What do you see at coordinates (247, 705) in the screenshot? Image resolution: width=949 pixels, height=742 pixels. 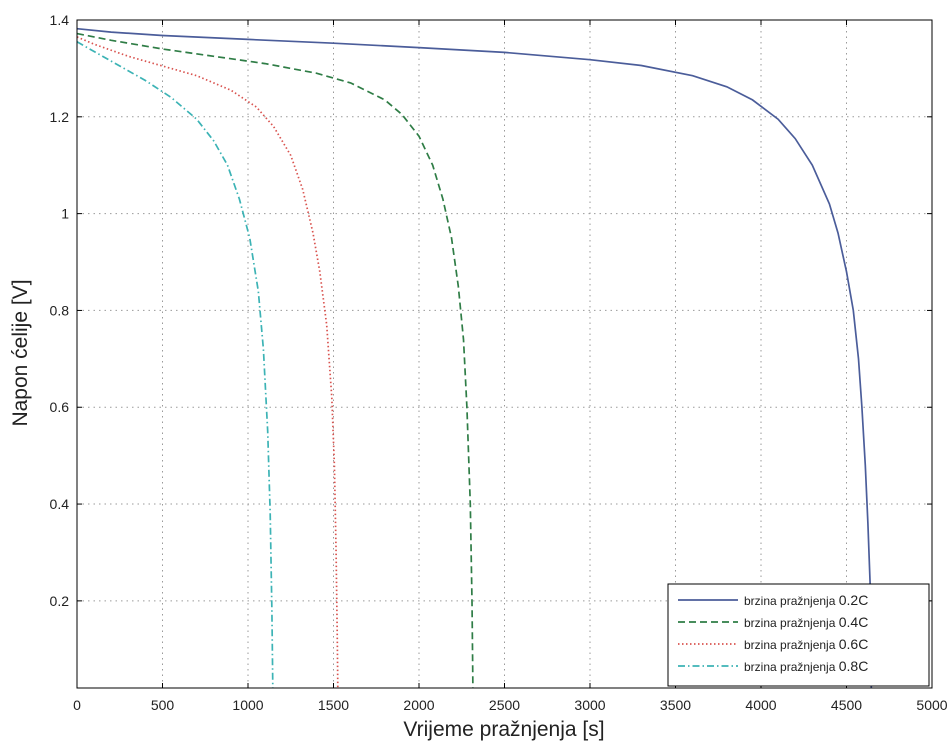 I see `x-tick-label: 1000` at bounding box center [247, 705].